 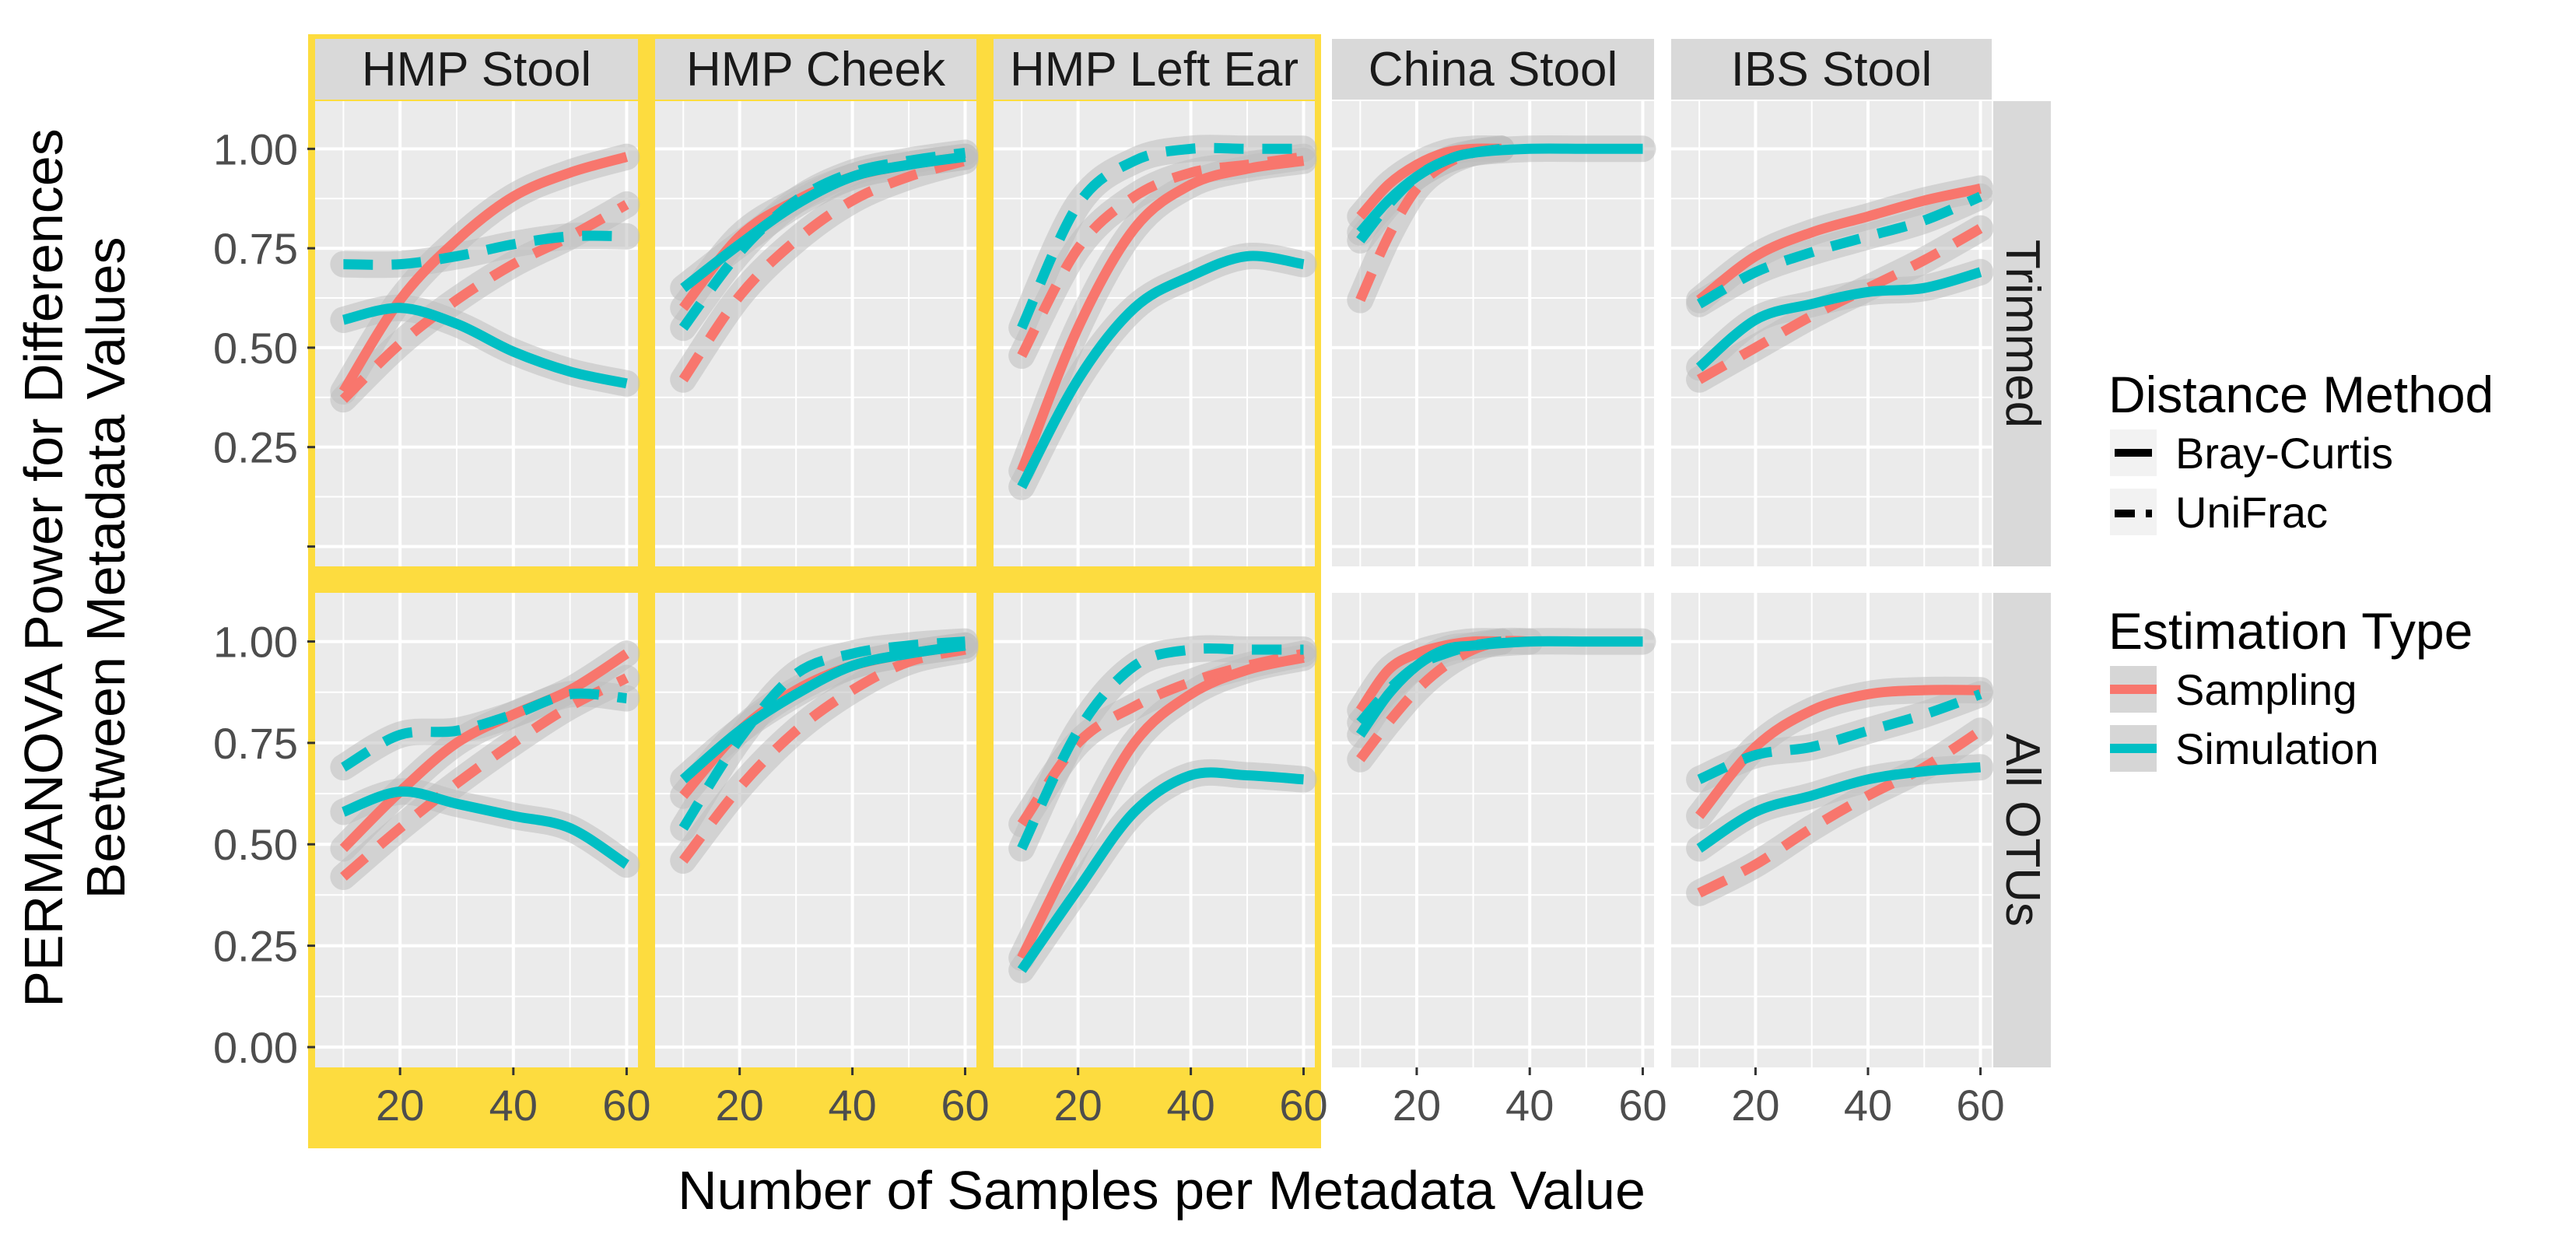 I want to click on panel-hmp-cheek-trimmed, so click(x=817, y=333).